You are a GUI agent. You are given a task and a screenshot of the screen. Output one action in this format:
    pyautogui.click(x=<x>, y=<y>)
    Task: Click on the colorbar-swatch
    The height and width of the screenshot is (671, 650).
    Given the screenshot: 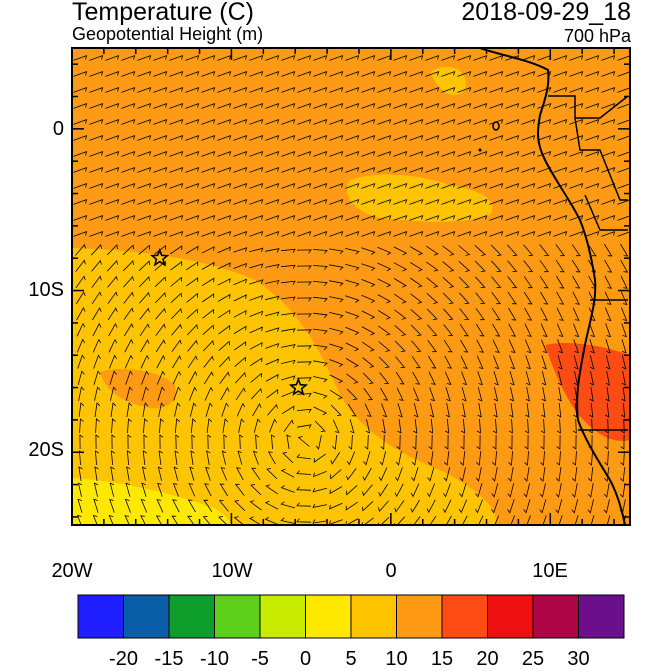 What is the action you would take?
    pyautogui.click(x=601, y=616)
    